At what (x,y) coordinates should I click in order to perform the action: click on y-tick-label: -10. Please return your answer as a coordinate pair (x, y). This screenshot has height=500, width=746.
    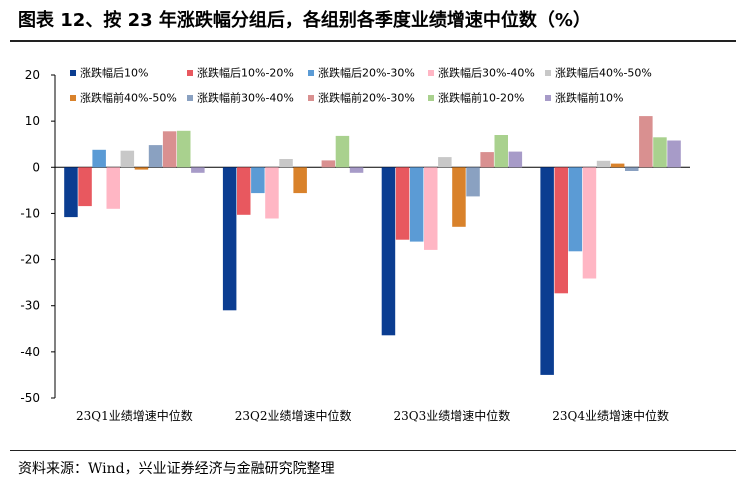
    Looking at the image, I should click on (30, 213).